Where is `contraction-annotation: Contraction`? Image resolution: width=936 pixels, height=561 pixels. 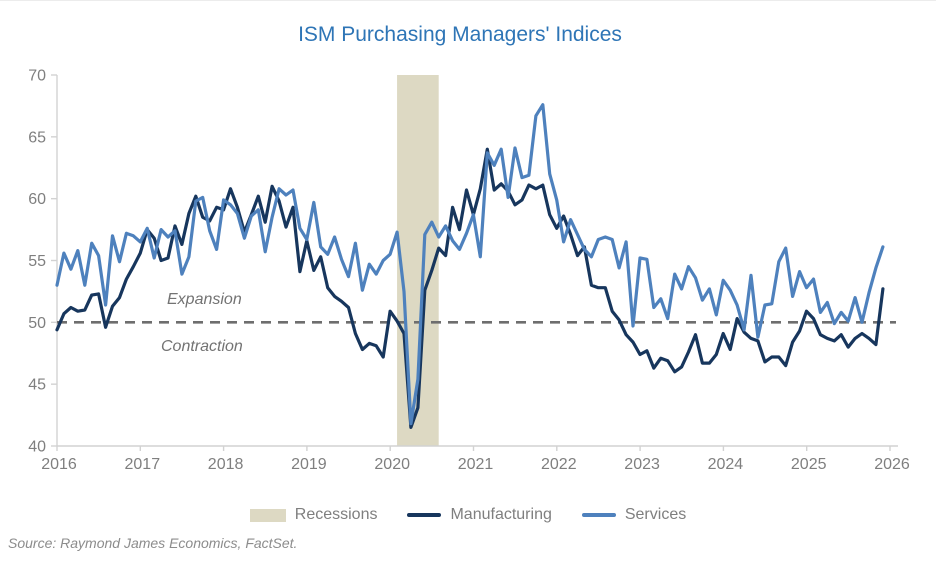
contraction-annotation: Contraction is located at coordinates (202, 346).